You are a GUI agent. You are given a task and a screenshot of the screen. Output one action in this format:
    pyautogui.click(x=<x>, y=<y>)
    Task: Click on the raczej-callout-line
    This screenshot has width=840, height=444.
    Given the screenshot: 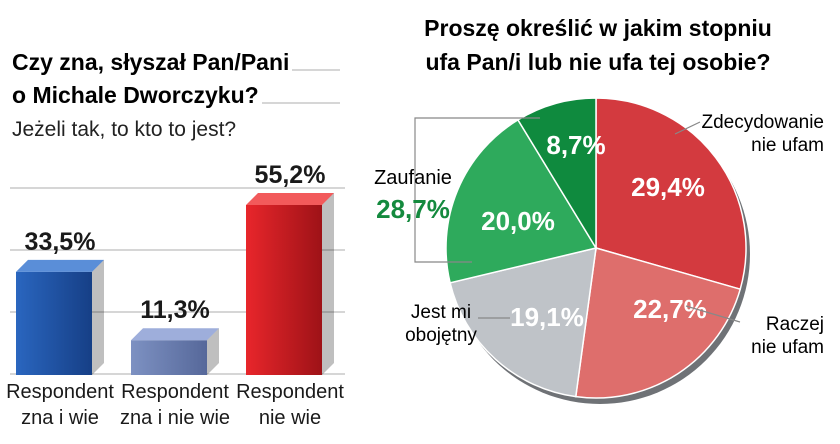 What is the action you would take?
    pyautogui.click(x=713, y=314)
    